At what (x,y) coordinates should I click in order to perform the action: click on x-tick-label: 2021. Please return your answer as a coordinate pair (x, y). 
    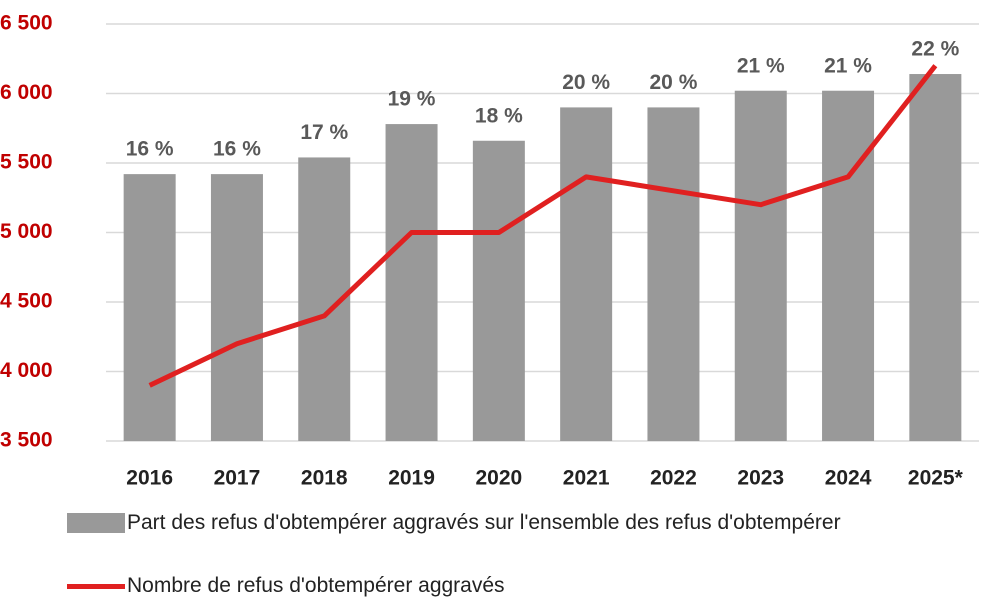
    Looking at the image, I should click on (586, 478).